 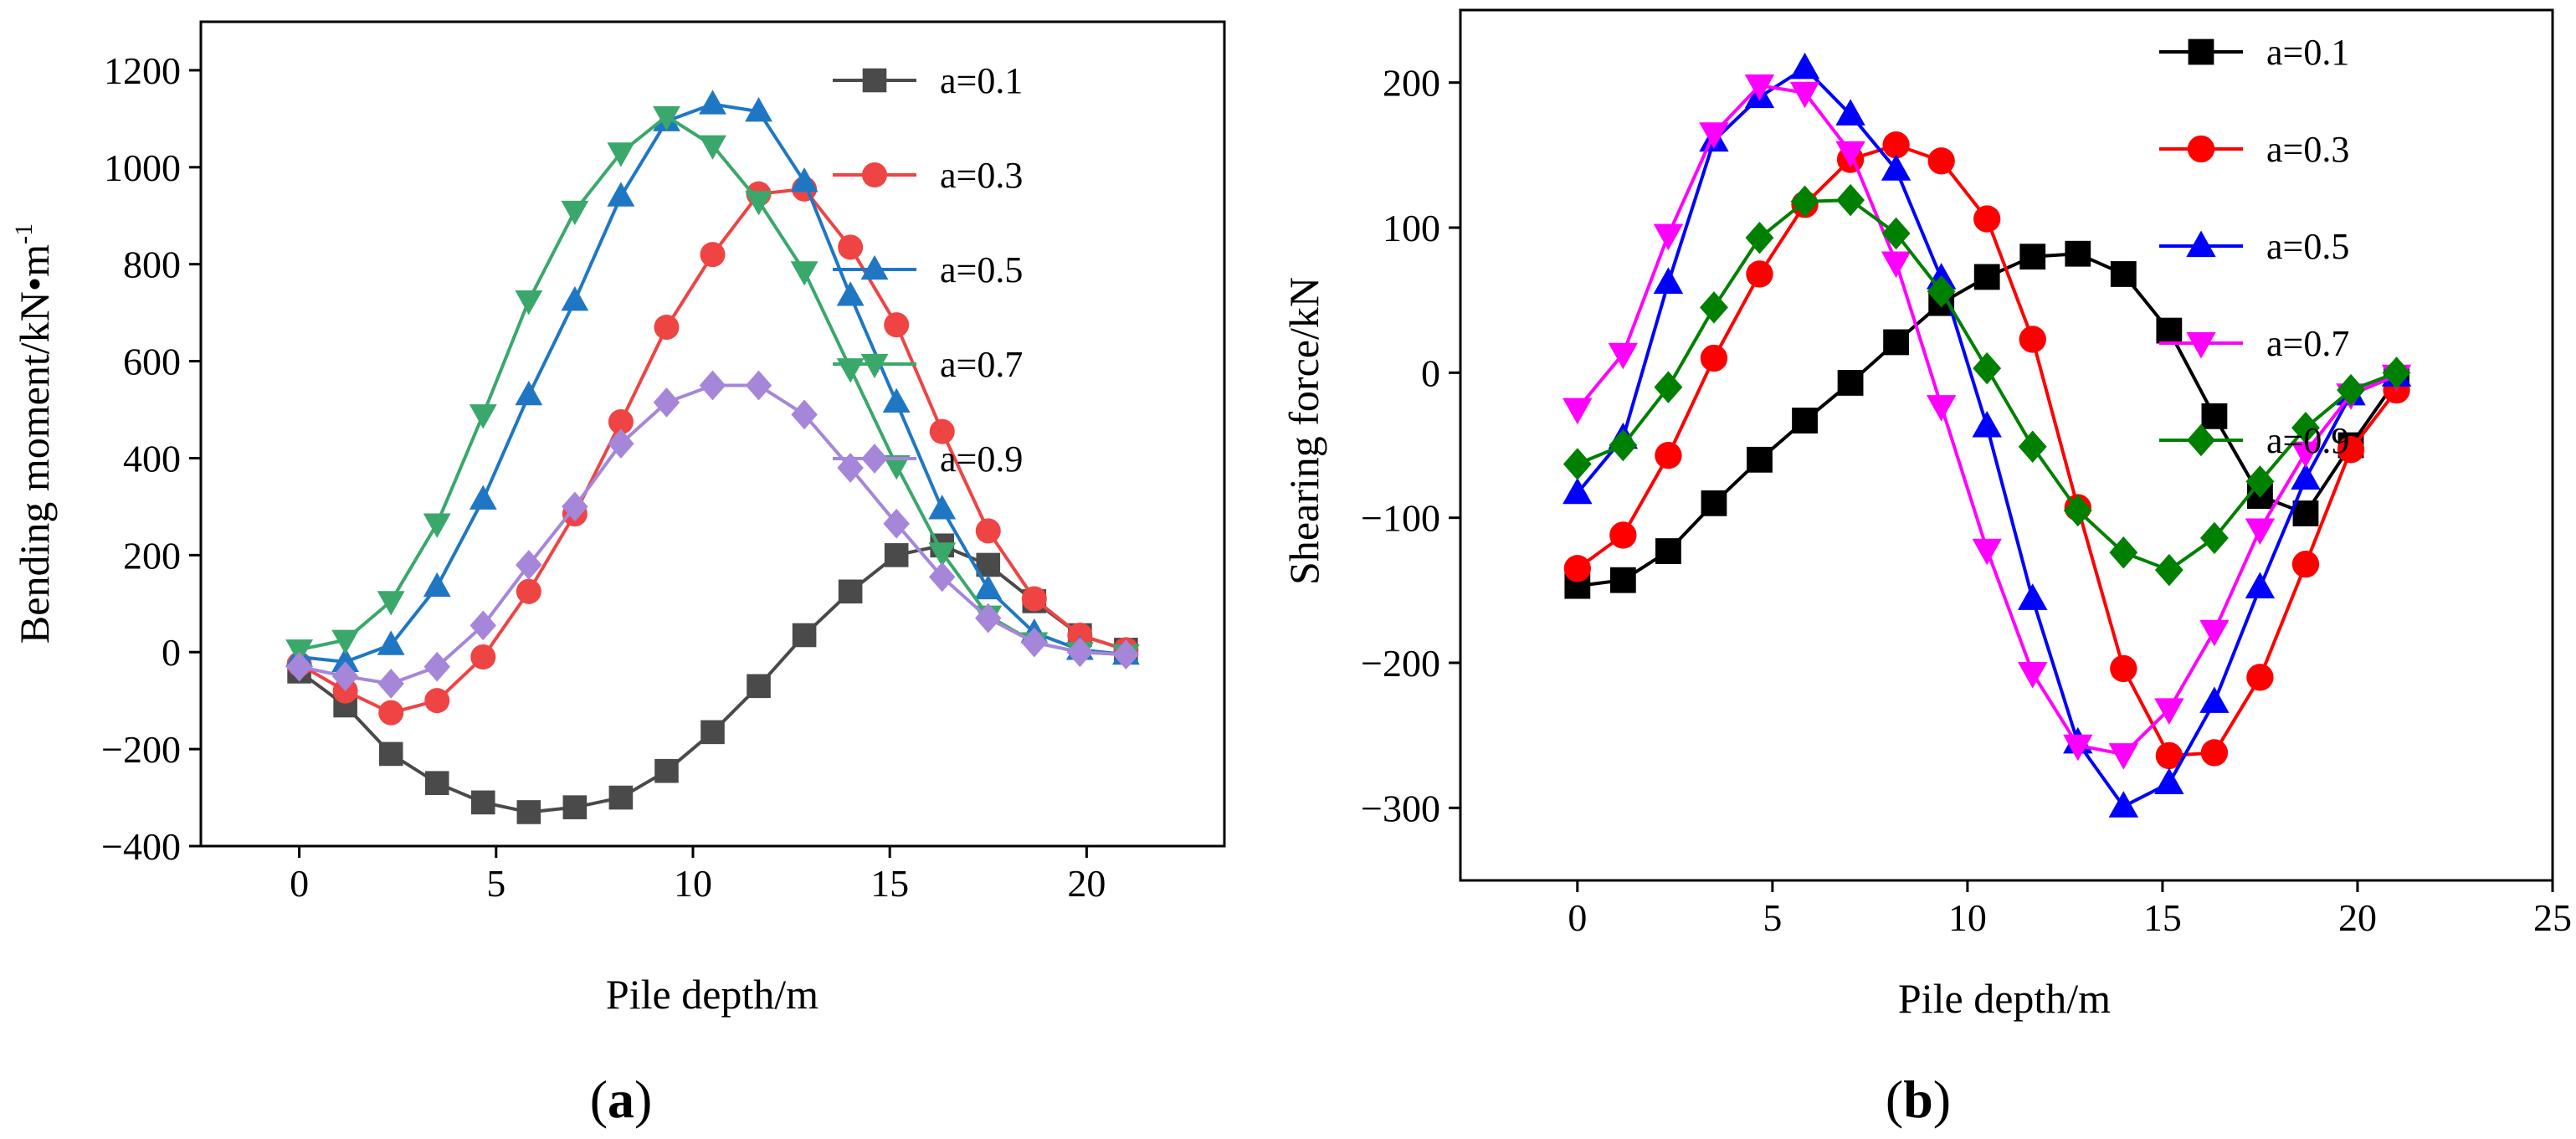 What do you see at coordinates (928, 80) in the screenshot?
I see `panel-a-legend-item: a=0.1` at bounding box center [928, 80].